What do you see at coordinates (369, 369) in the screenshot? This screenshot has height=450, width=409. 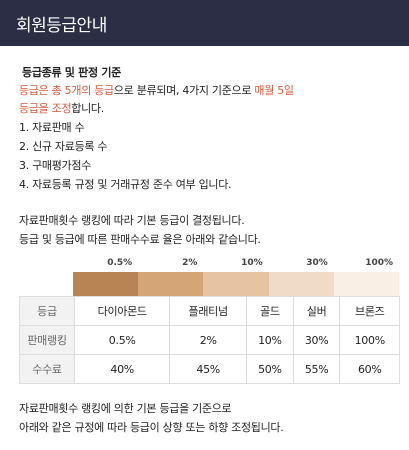 I see `table-cell: 60%` at bounding box center [369, 369].